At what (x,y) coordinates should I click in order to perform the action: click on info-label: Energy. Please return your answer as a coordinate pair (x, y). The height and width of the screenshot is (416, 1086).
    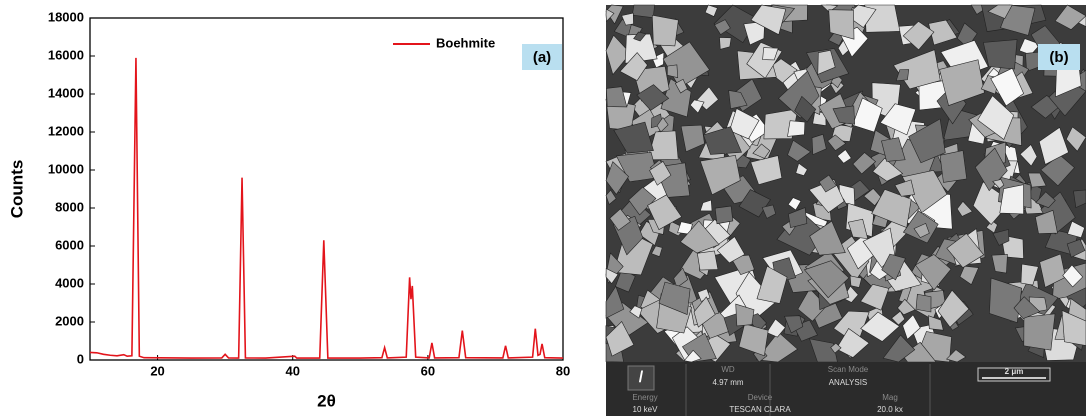
    Looking at the image, I should click on (644, 397).